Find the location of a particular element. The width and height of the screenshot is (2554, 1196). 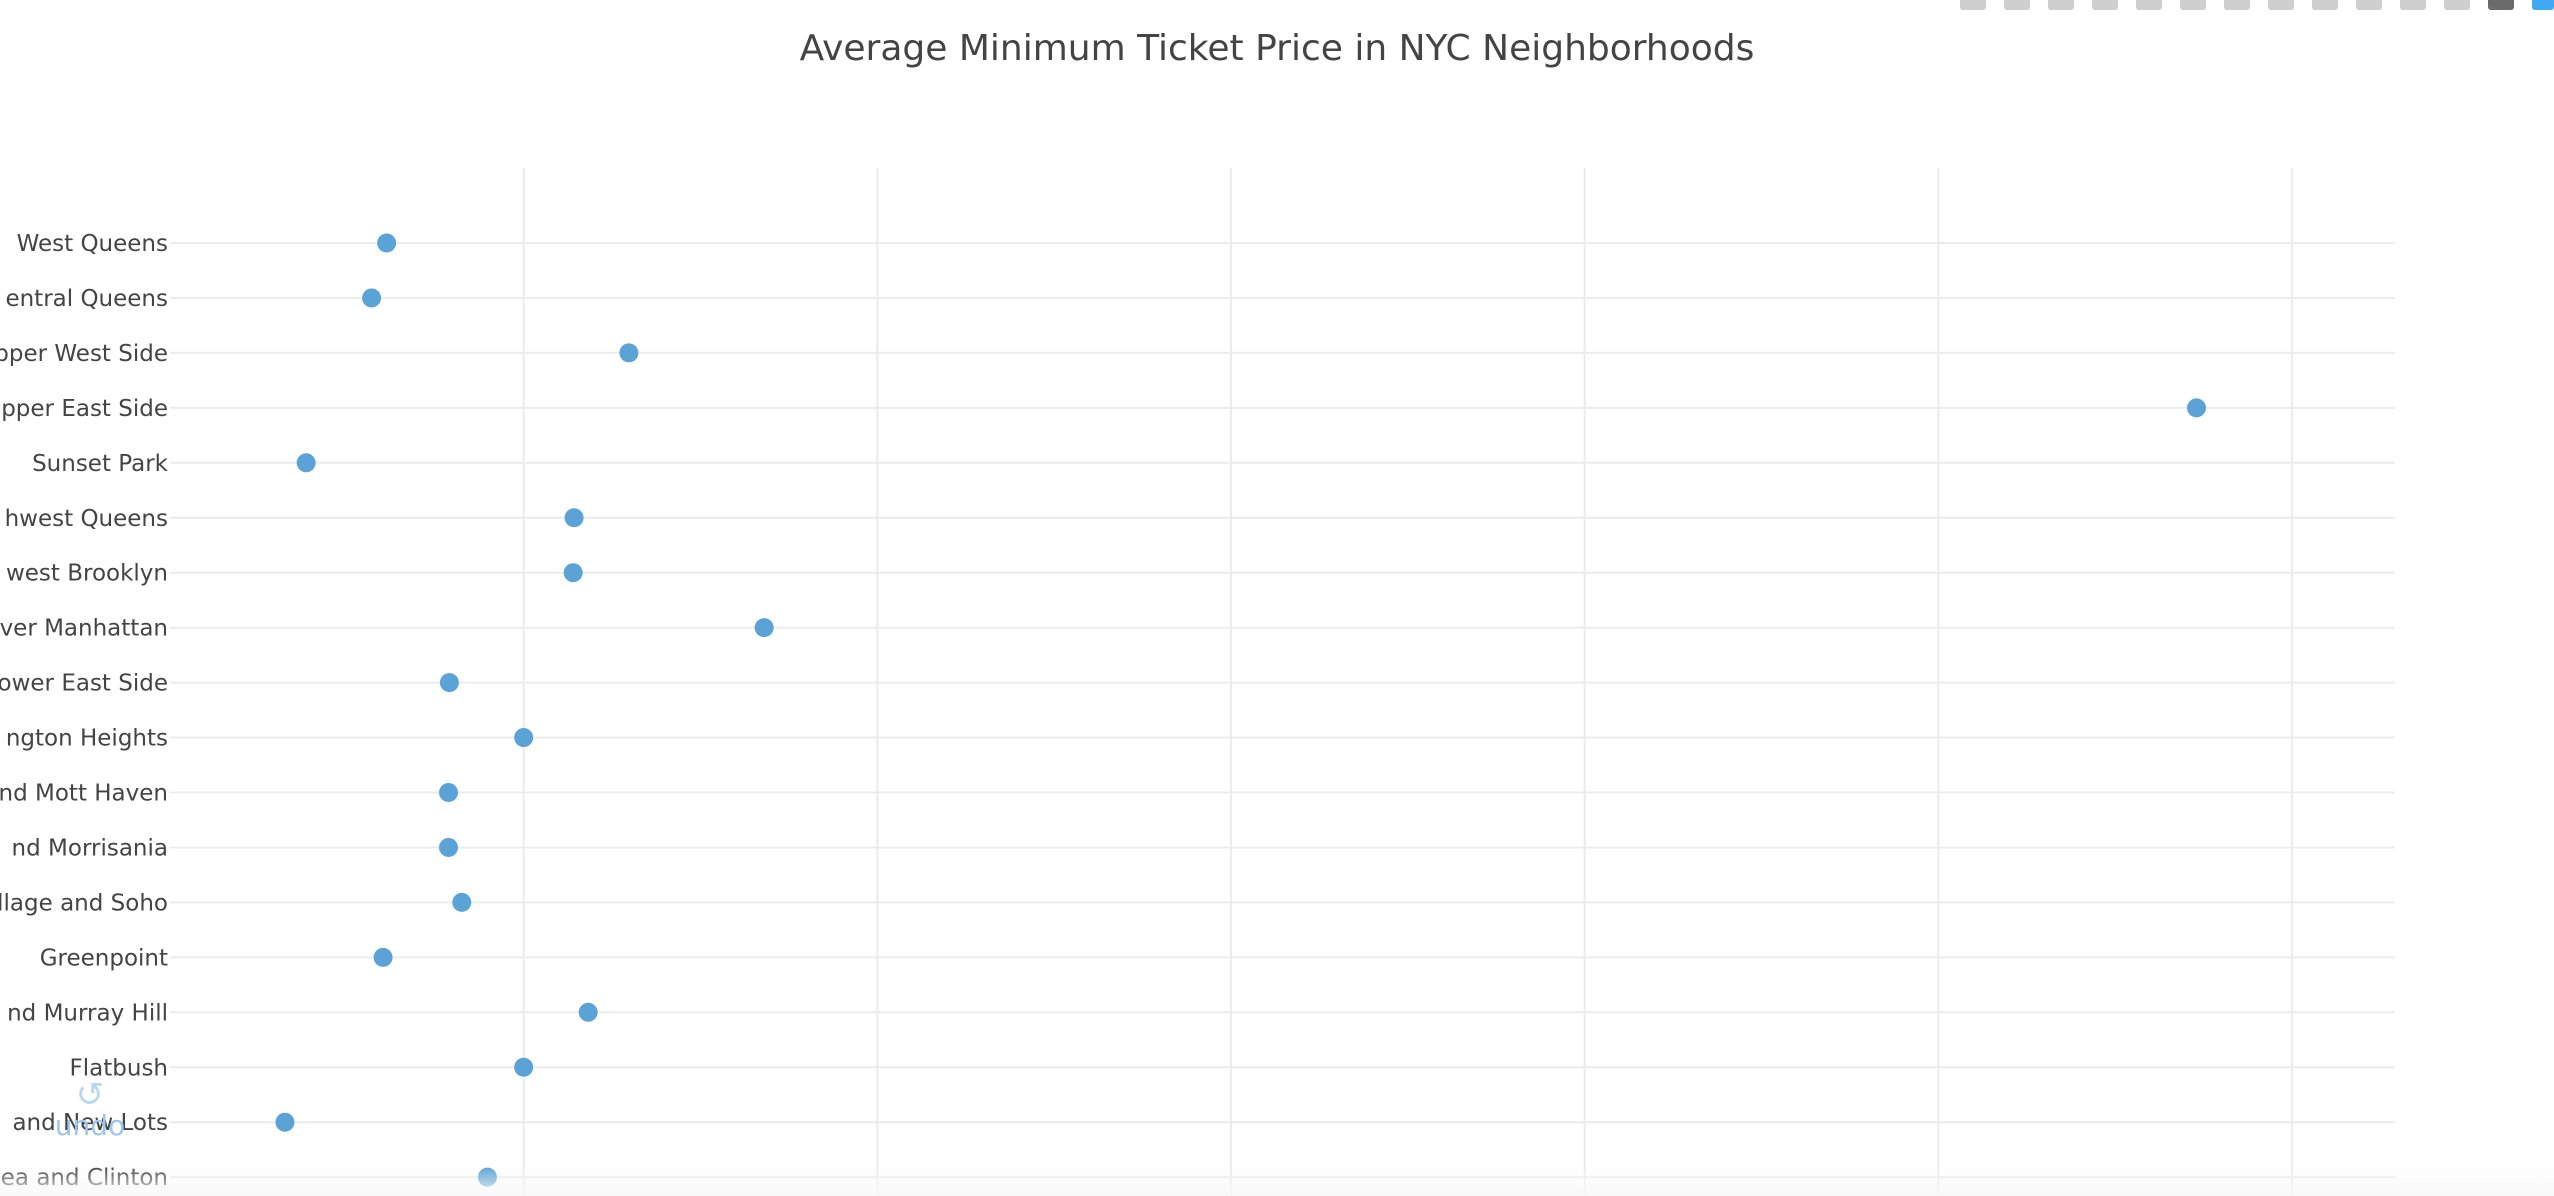

y-tick-label: nd Morrisania is located at coordinates (90, 848).